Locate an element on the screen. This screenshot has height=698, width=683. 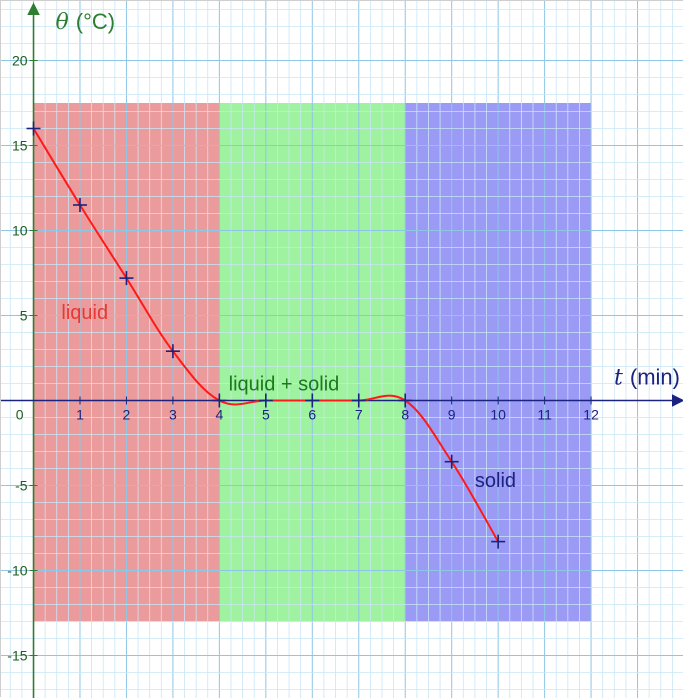
y-axis-title: θ (°C) is located at coordinates (86, 22).